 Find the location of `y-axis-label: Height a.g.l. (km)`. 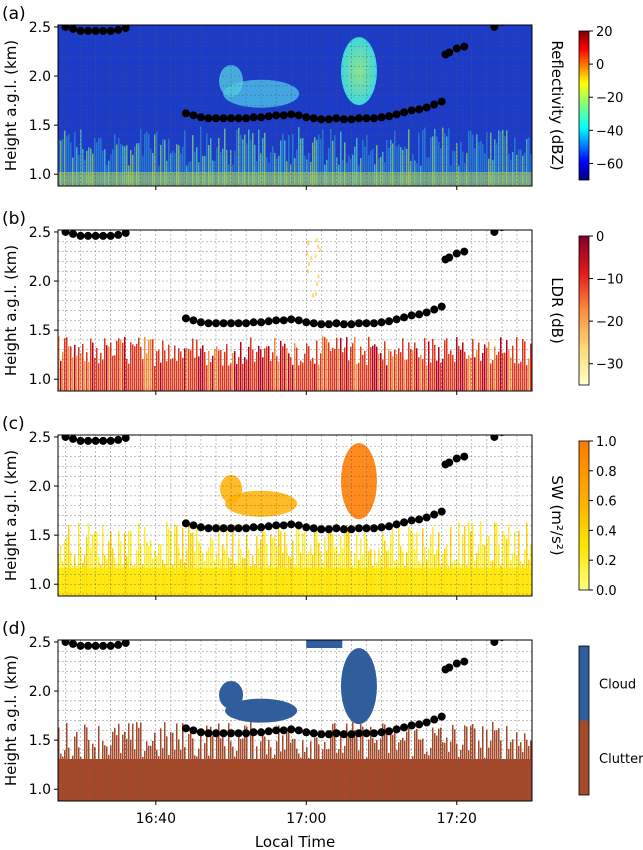

y-axis-label: Height a.g.l. (km) is located at coordinates (11, 310).